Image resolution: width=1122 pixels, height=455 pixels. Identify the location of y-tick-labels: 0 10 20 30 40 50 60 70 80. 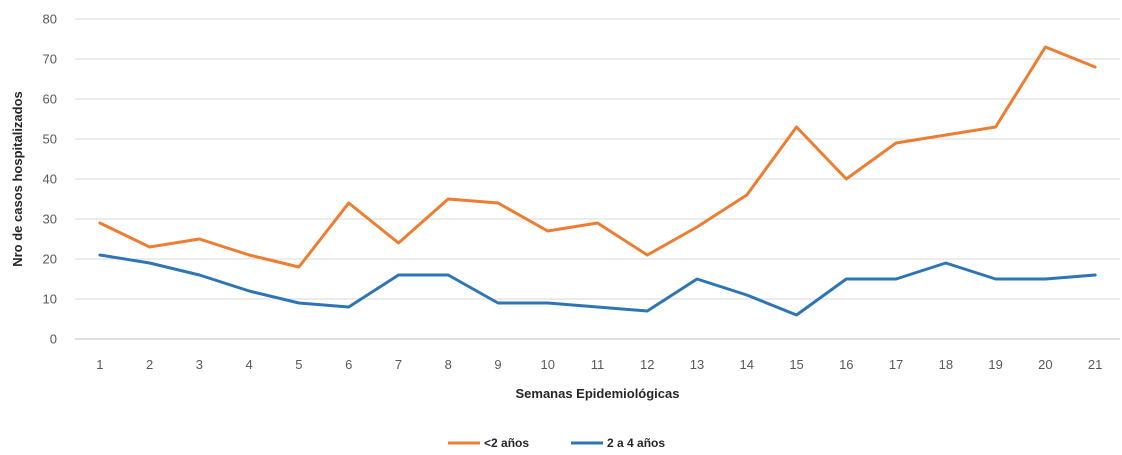
(50, 179).